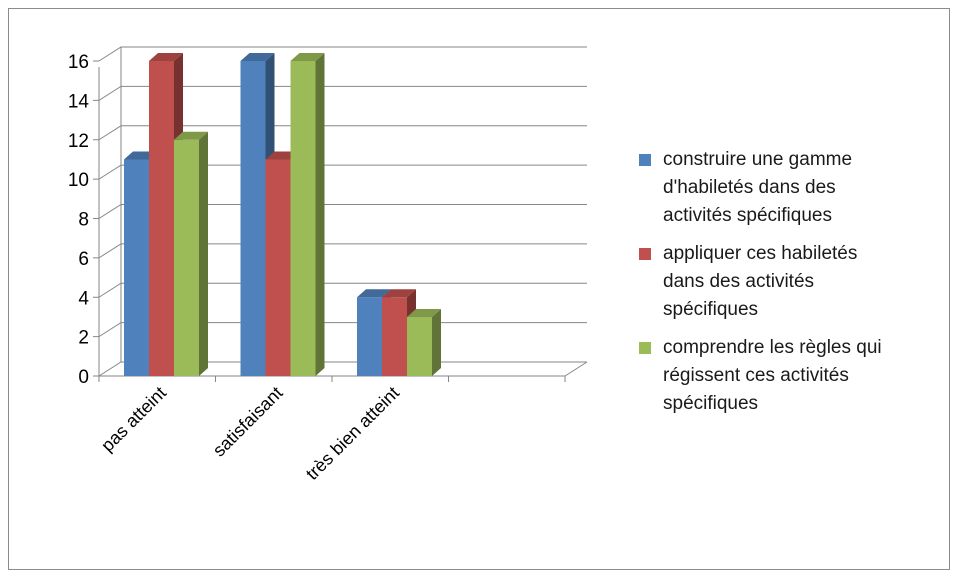 The width and height of the screenshot is (960, 578). I want to click on legend-line: construire une gamme, so click(758, 159).